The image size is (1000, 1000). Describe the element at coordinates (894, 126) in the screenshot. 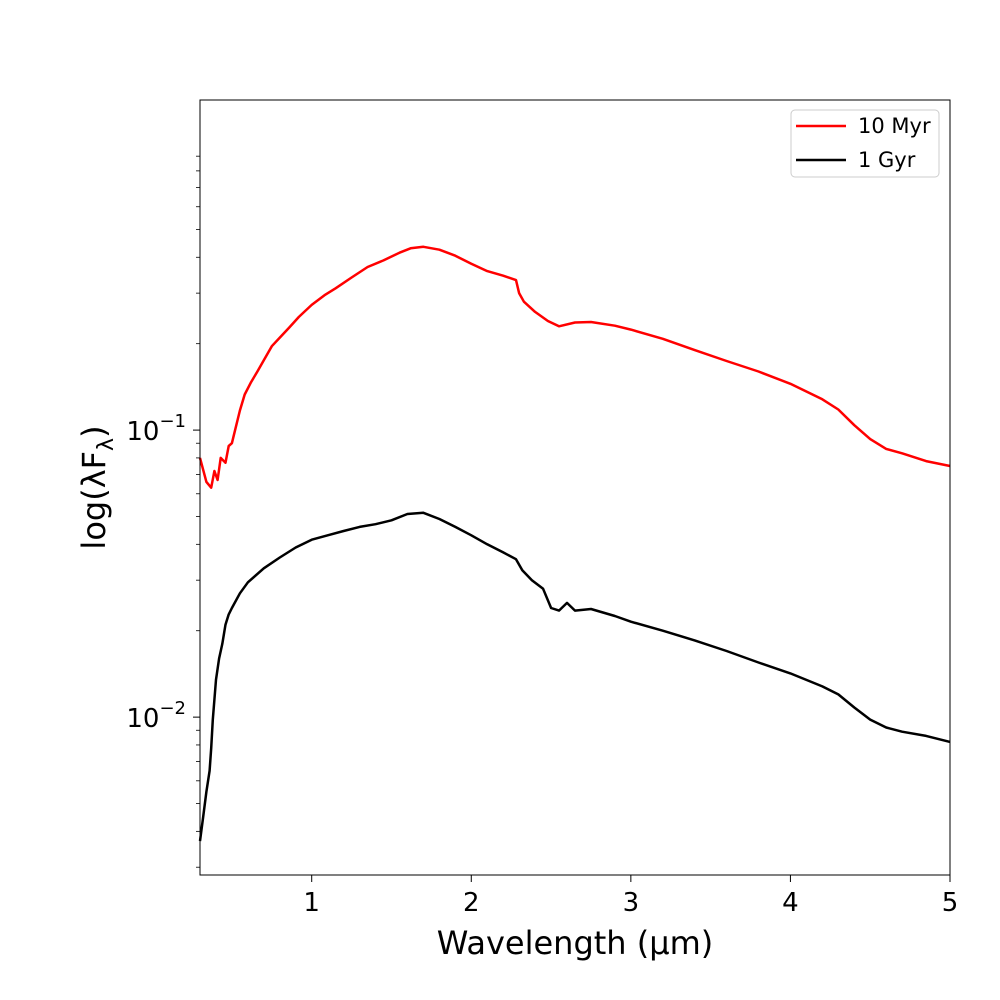

I see `legend-label-10-myr: 10 Myr` at that location.